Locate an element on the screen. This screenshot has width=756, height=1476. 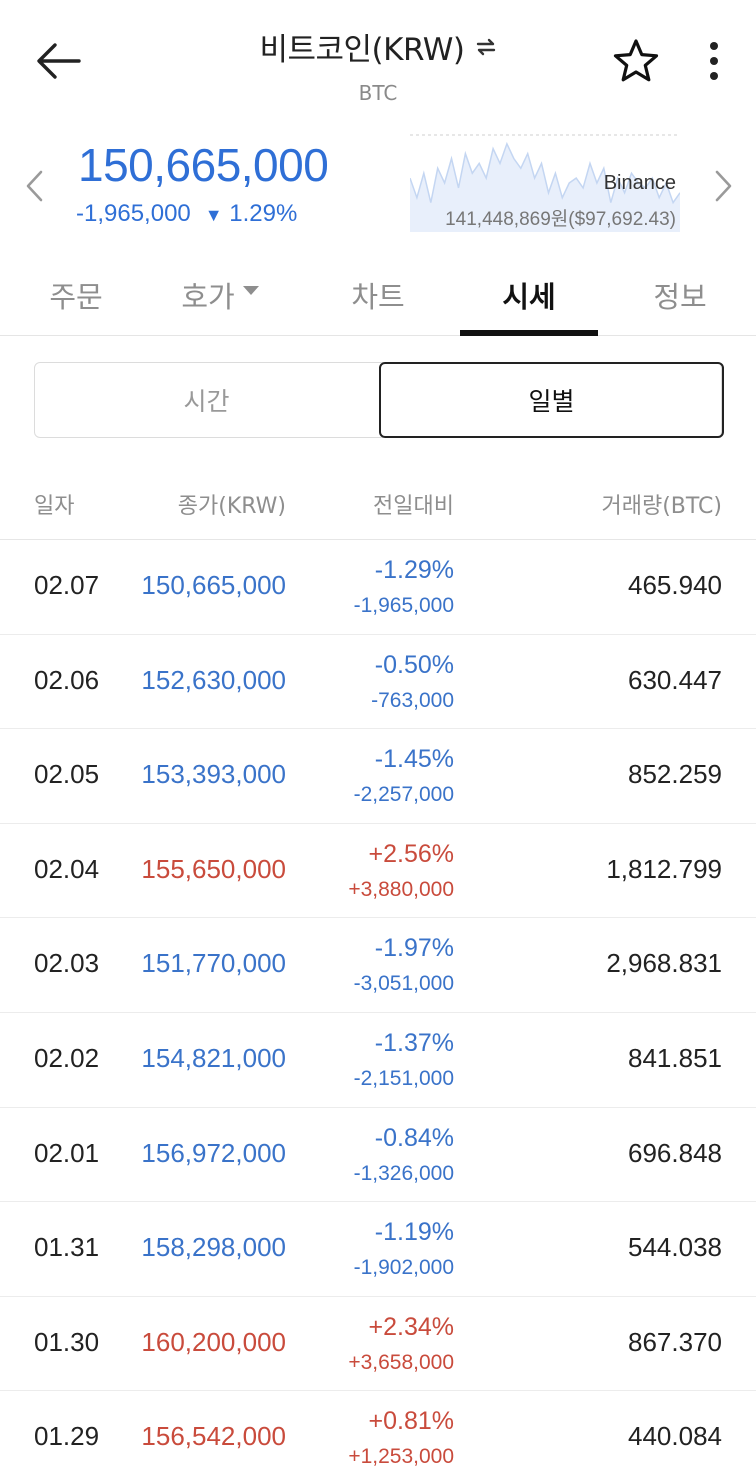
row-change-amount: -1,326,000 is located at coordinates (403, 1173).